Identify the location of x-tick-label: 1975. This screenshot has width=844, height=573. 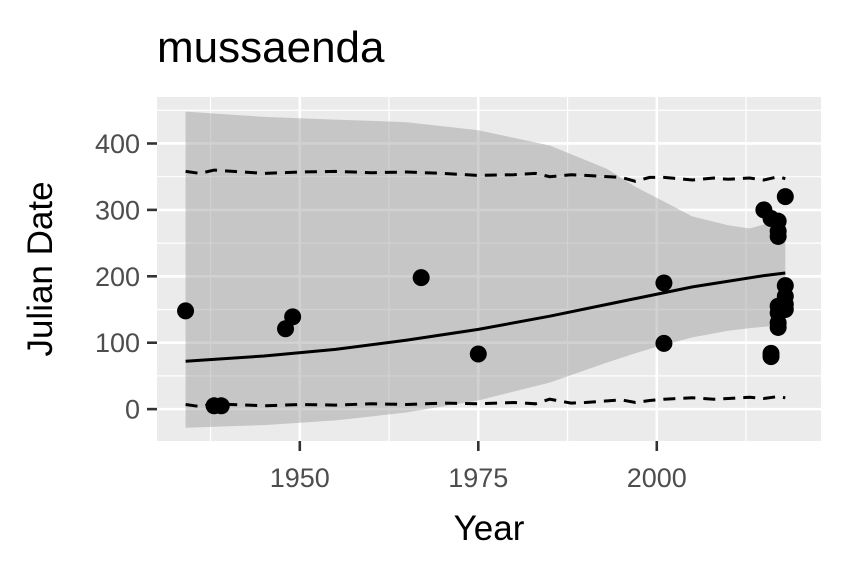
(478, 478).